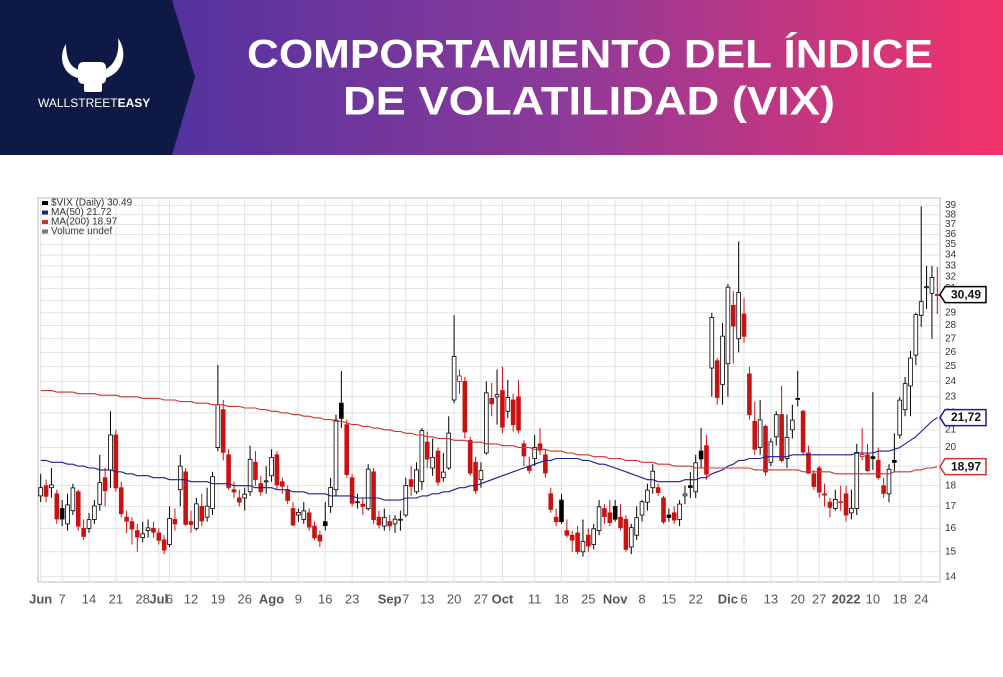  I want to click on y-tick-label: 36, so click(951, 234).